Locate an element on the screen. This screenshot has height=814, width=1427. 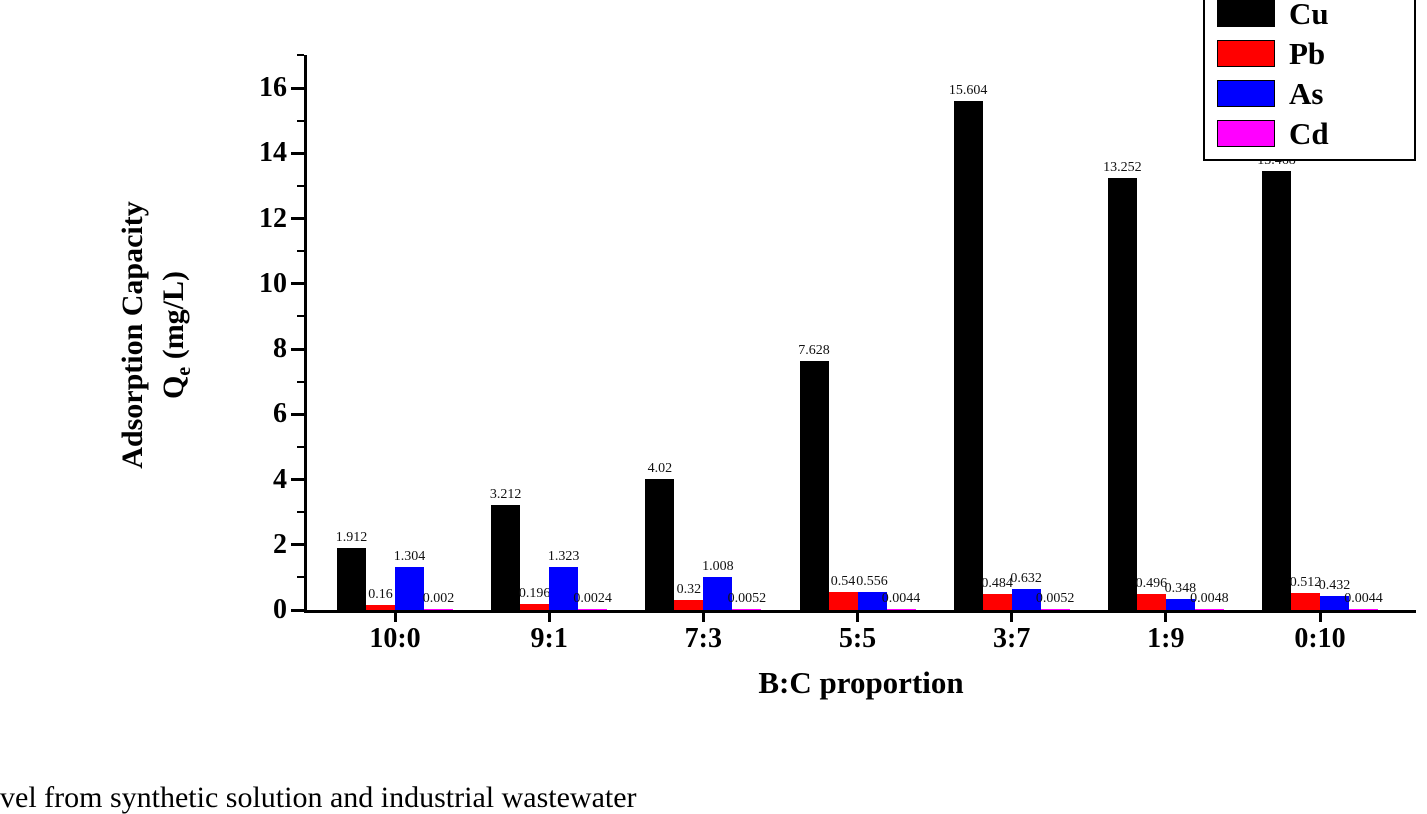
bar-as-5:5 is located at coordinates (872, 600).